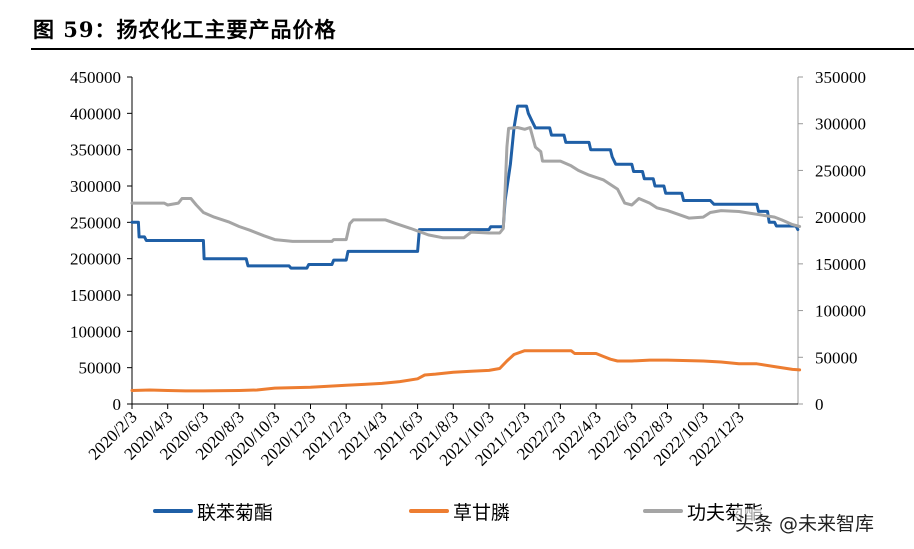 Image resolution: width=914 pixels, height=549 pixels. What do you see at coordinates (95, 113) in the screenshot?
I see `left-axis-tick-label: 400000` at bounding box center [95, 113].